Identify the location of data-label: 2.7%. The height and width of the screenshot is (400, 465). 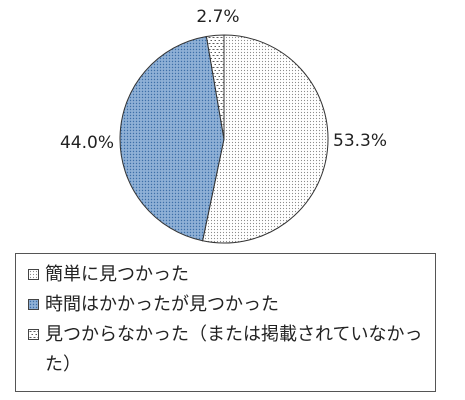
(217, 17).